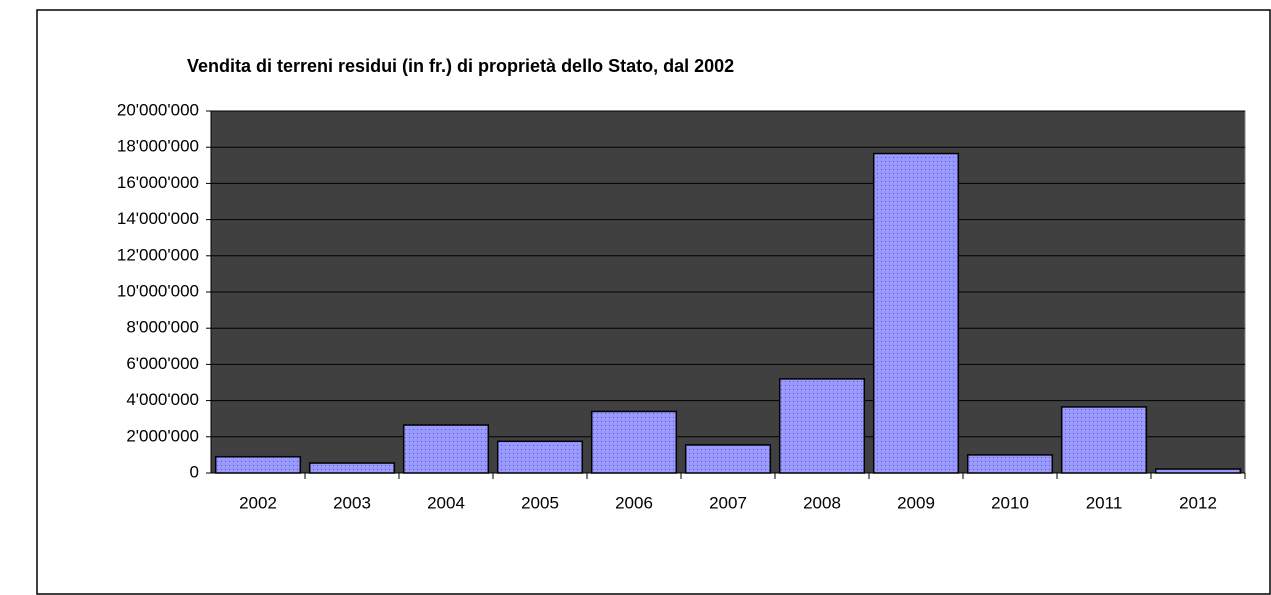  I want to click on y-tick-label: 20'000'000, so click(158, 109).